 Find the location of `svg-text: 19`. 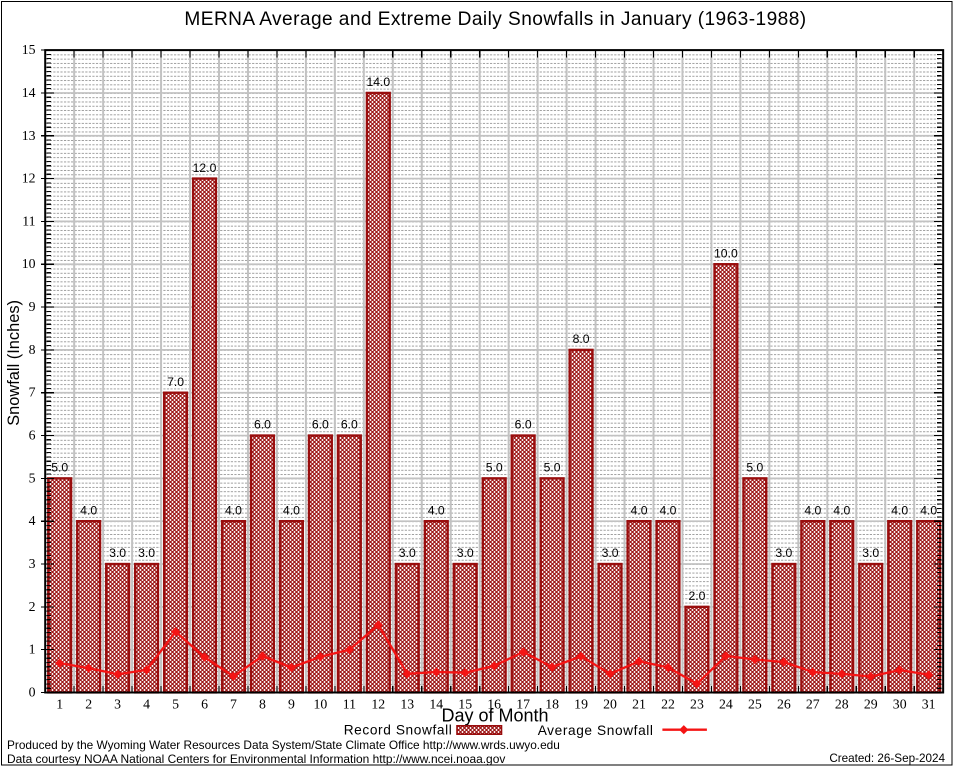

svg-text: 19 is located at coordinates (581, 704).